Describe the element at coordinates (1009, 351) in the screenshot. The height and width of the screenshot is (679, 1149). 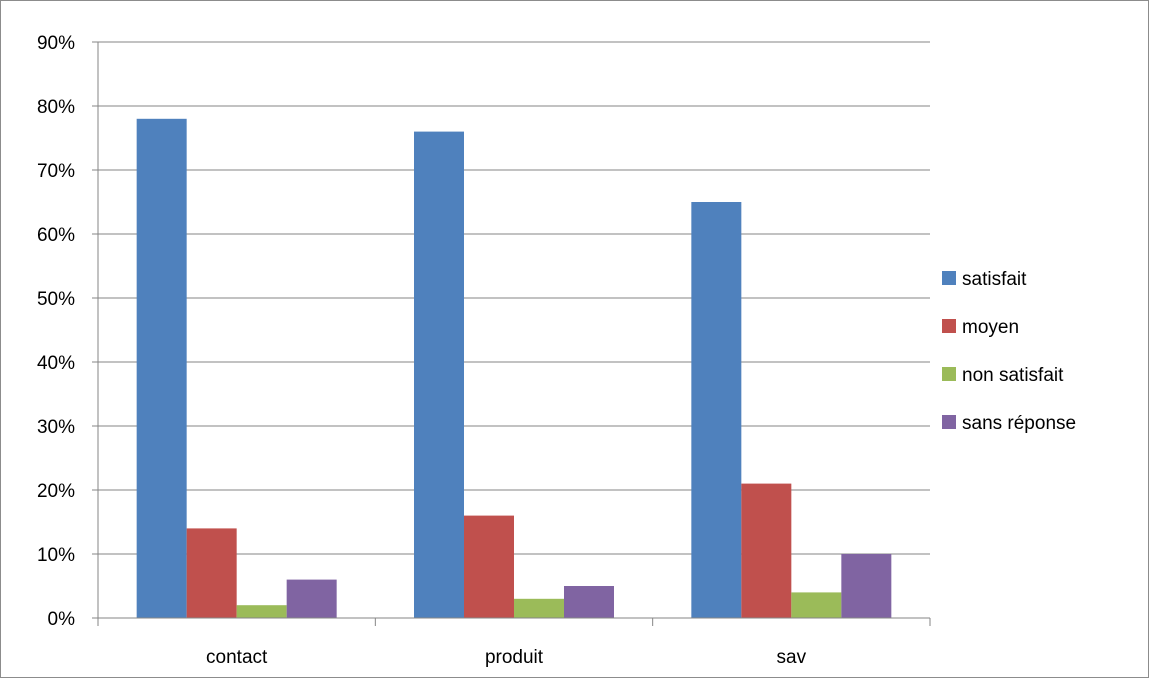
I see `legend: satisfait moyen non satisfait sans réponse` at that location.